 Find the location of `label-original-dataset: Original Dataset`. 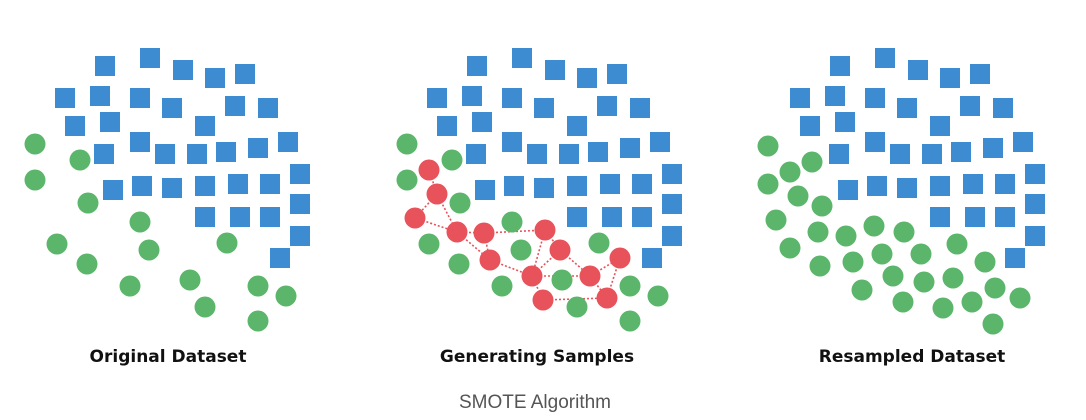

label-original-dataset: Original Dataset is located at coordinates (168, 357).